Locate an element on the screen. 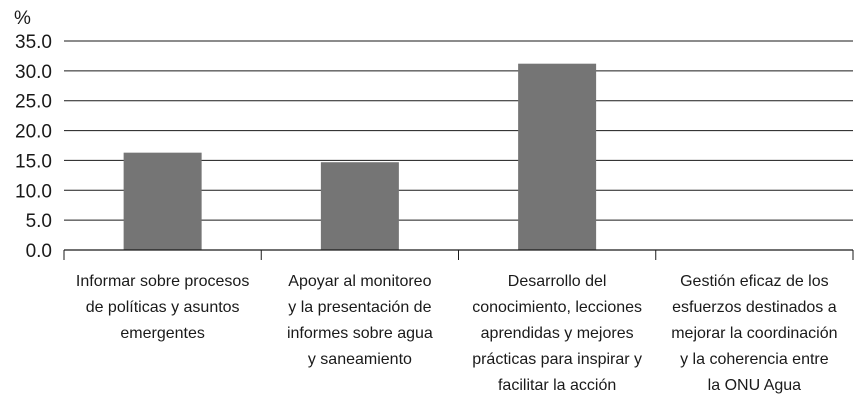 The width and height of the screenshot is (858, 405). category-label-line: de políticas y asuntos is located at coordinates (163, 307).